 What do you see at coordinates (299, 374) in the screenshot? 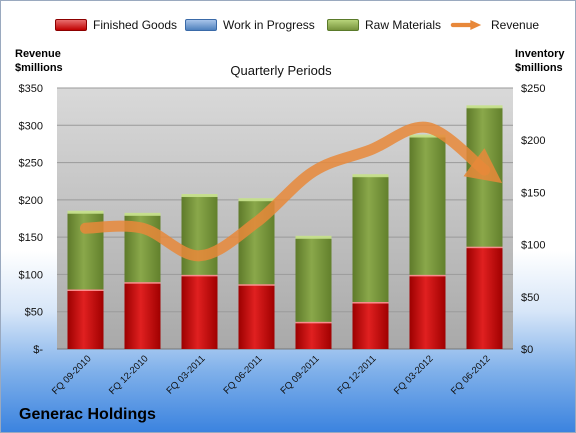
I see `category-label: FQ 09-2011` at bounding box center [299, 374].